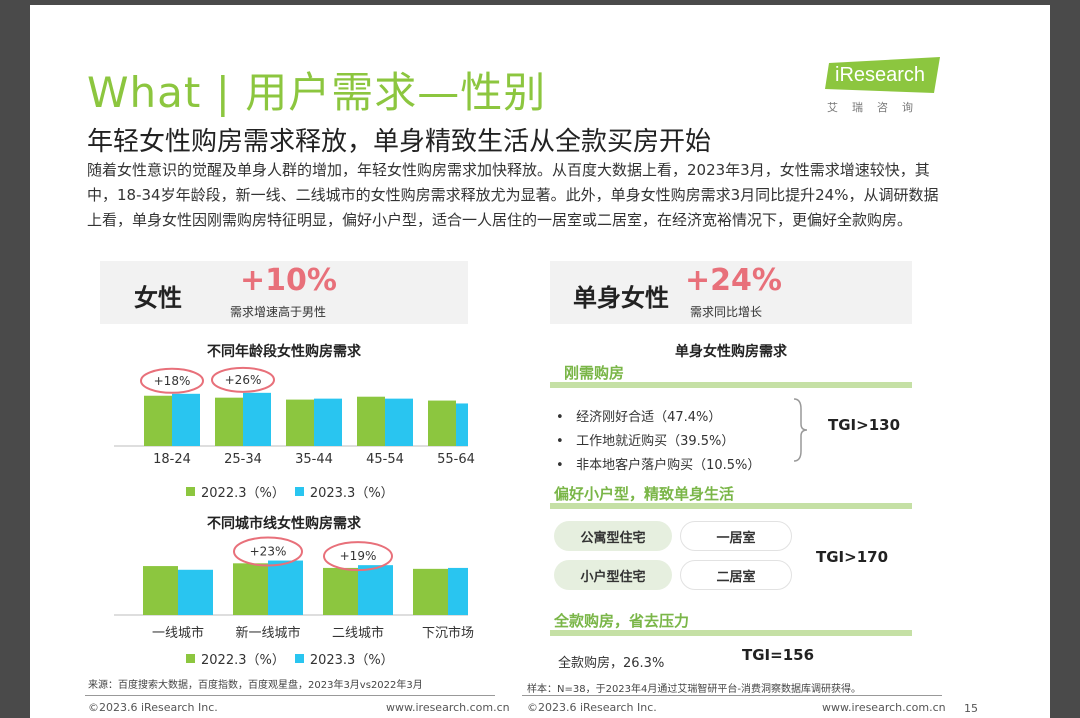 The height and width of the screenshot is (718, 1080). What do you see at coordinates (357, 633) in the screenshot?
I see `x-tick-label: 二线城市` at bounding box center [357, 633].